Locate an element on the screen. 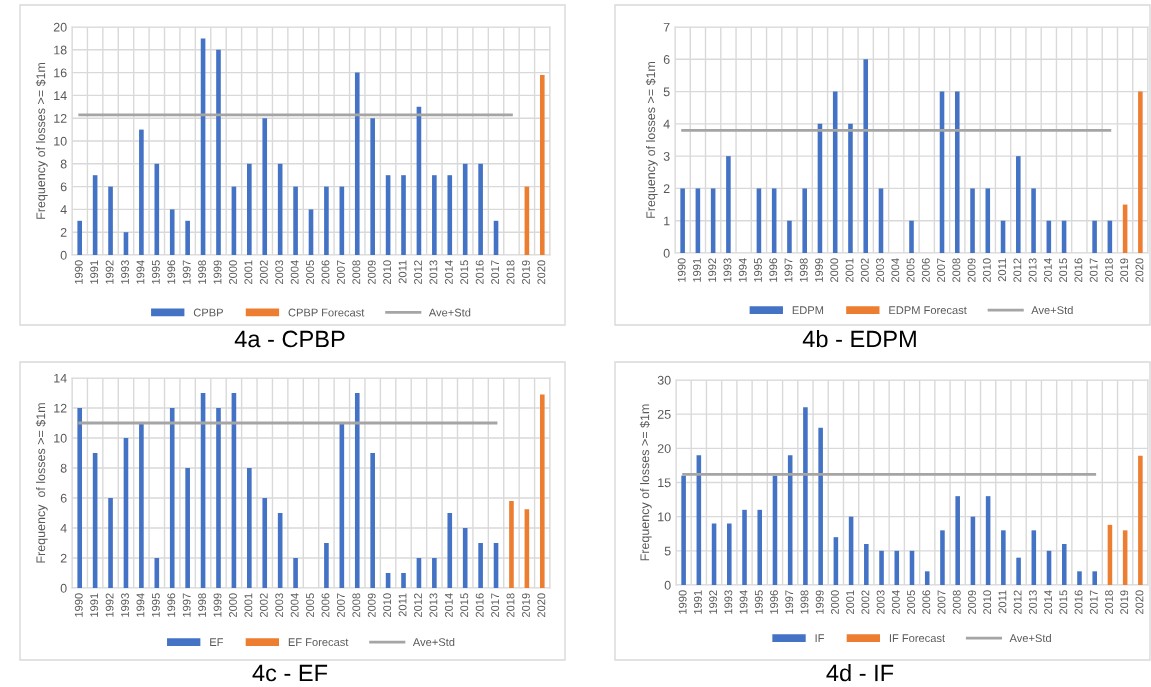 This screenshot has width=1151, height=687. y-tick-label: 20 is located at coordinates (664, 448).